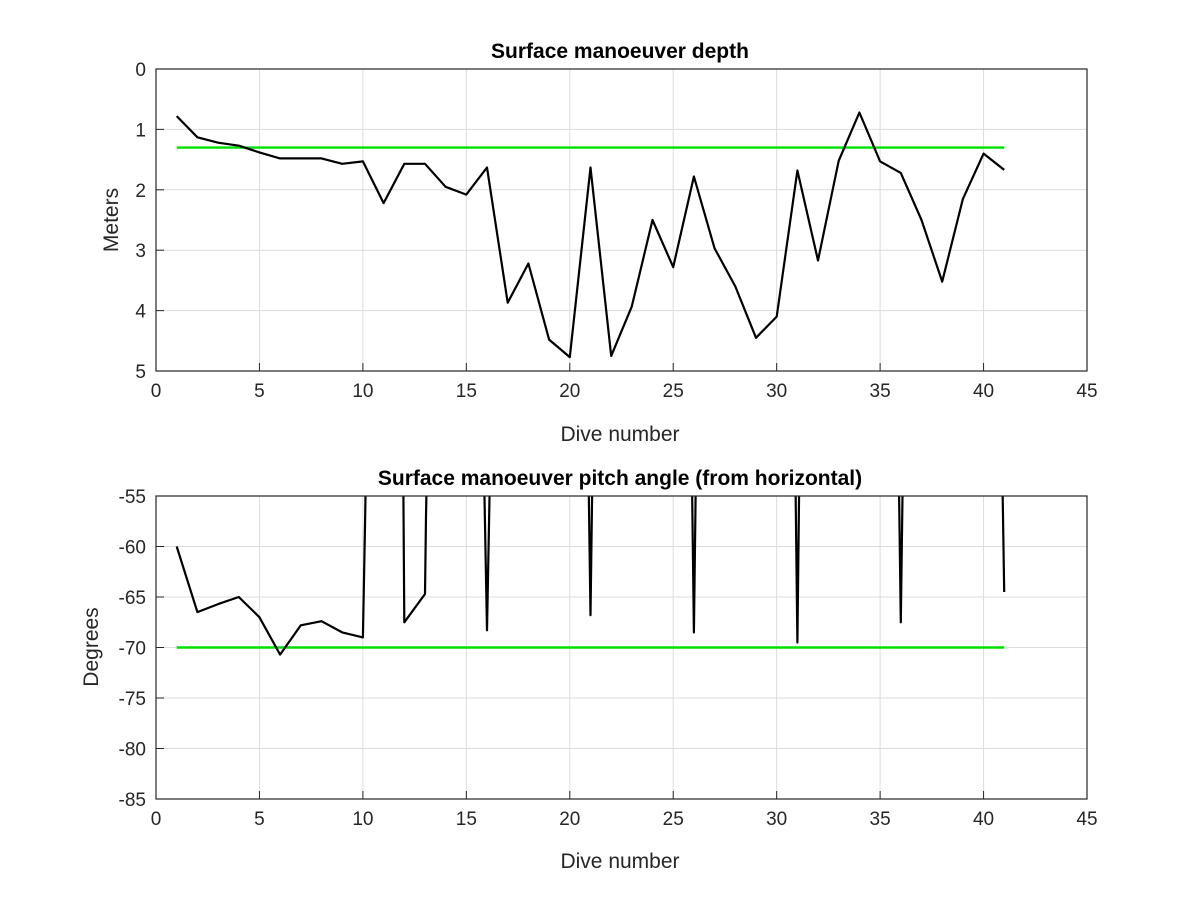 The height and width of the screenshot is (900, 1200). What do you see at coordinates (673, 819) in the screenshot?
I see `pitch-xtick-label: 25` at bounding box center [673, 819].